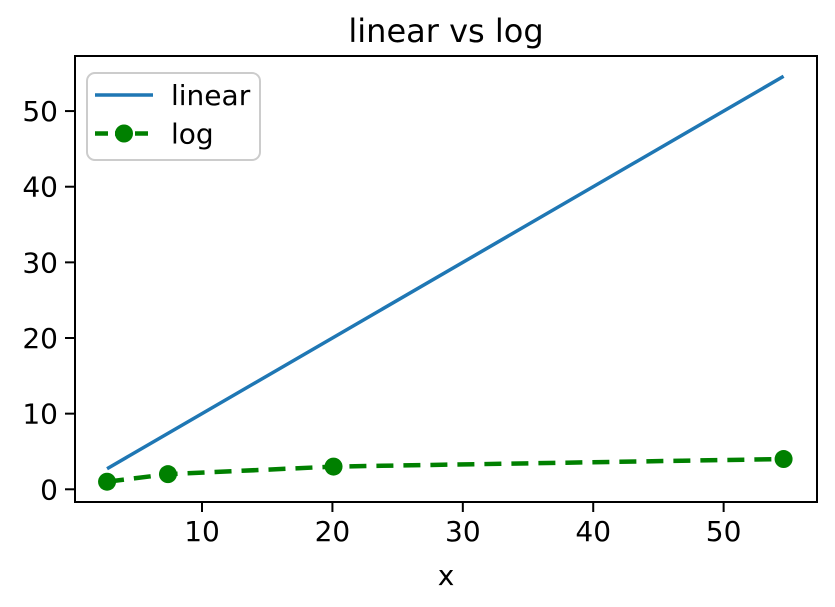 The width and height of the screenshot is (835, 607). Describe the element at coordinates (192, 134) in the screenshot. I see `legend-label-log: log` at that location.